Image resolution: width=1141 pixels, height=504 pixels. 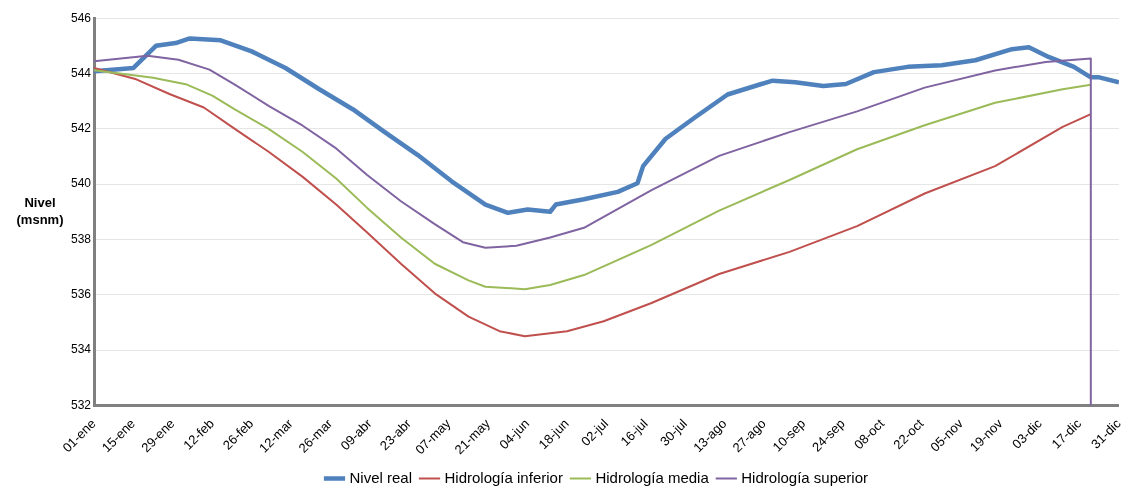 What do you see at coordinates (81, 128) in the screenshot?
I see `y-tick-label: 542` at bounding box center [81, 128].